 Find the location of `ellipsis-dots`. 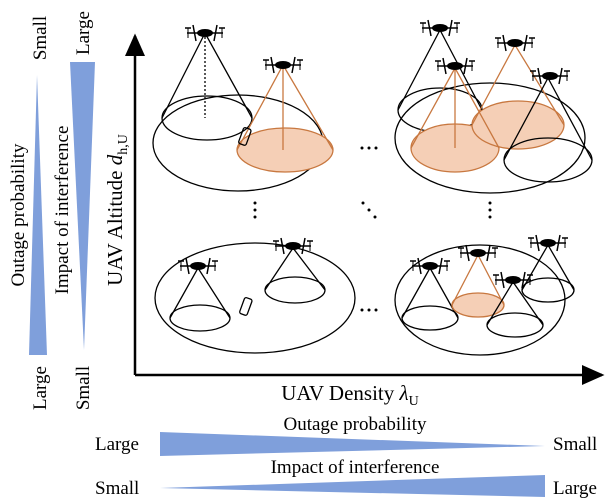

ellipsis-dots is located at coordinates (372, 229).